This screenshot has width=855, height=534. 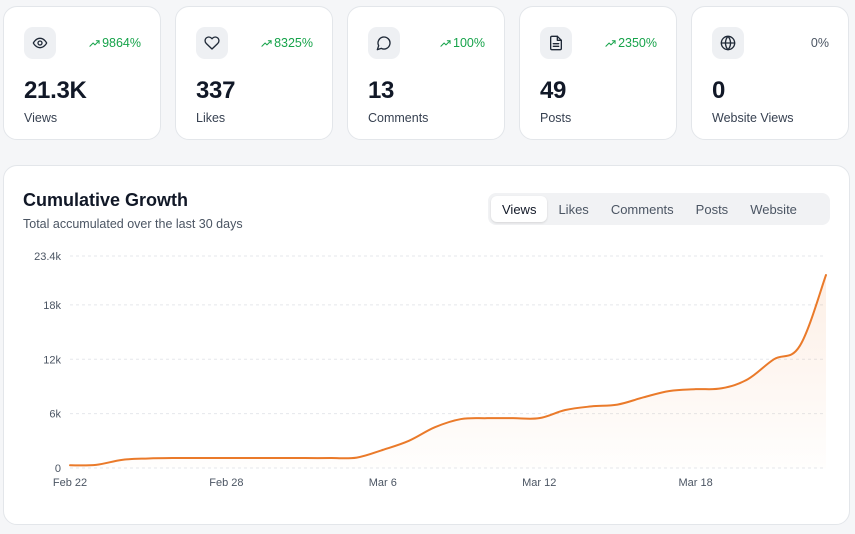 I want to click on views-label: Views, so click(x=41, y=118).